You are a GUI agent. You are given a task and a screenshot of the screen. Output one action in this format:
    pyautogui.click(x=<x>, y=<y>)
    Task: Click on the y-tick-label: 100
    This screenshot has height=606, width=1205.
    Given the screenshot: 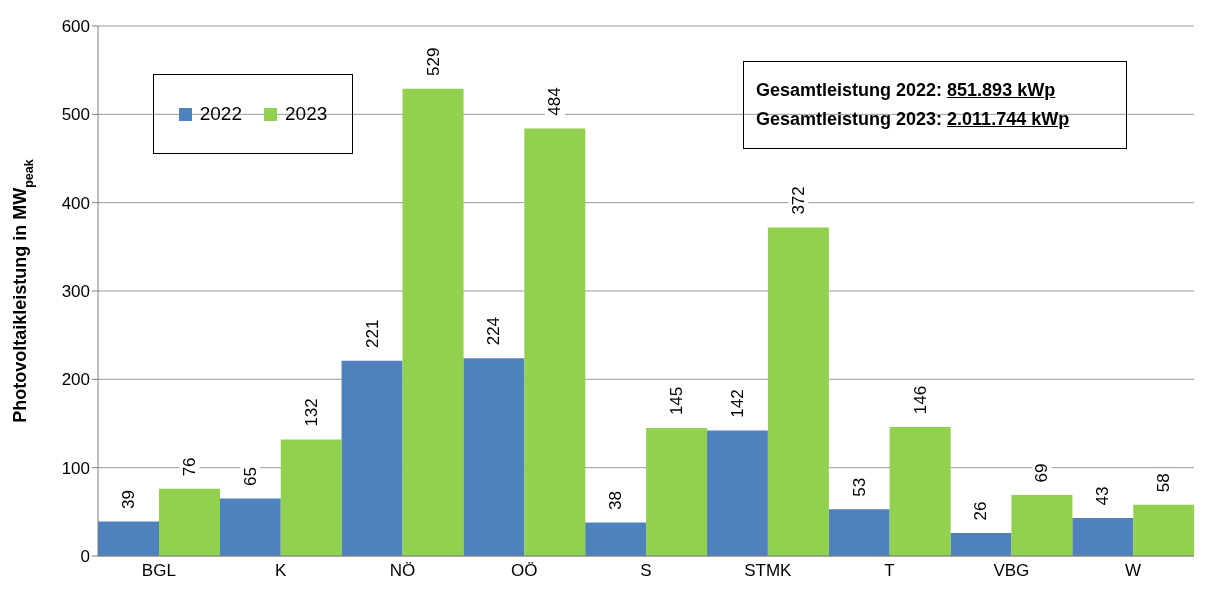 What is the action you would take?
    pyautogui.click(x=75, y=468)
    